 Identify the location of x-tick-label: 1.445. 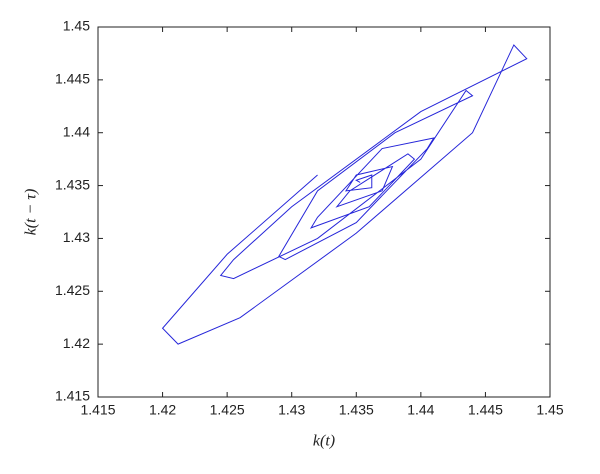
(485, 410).